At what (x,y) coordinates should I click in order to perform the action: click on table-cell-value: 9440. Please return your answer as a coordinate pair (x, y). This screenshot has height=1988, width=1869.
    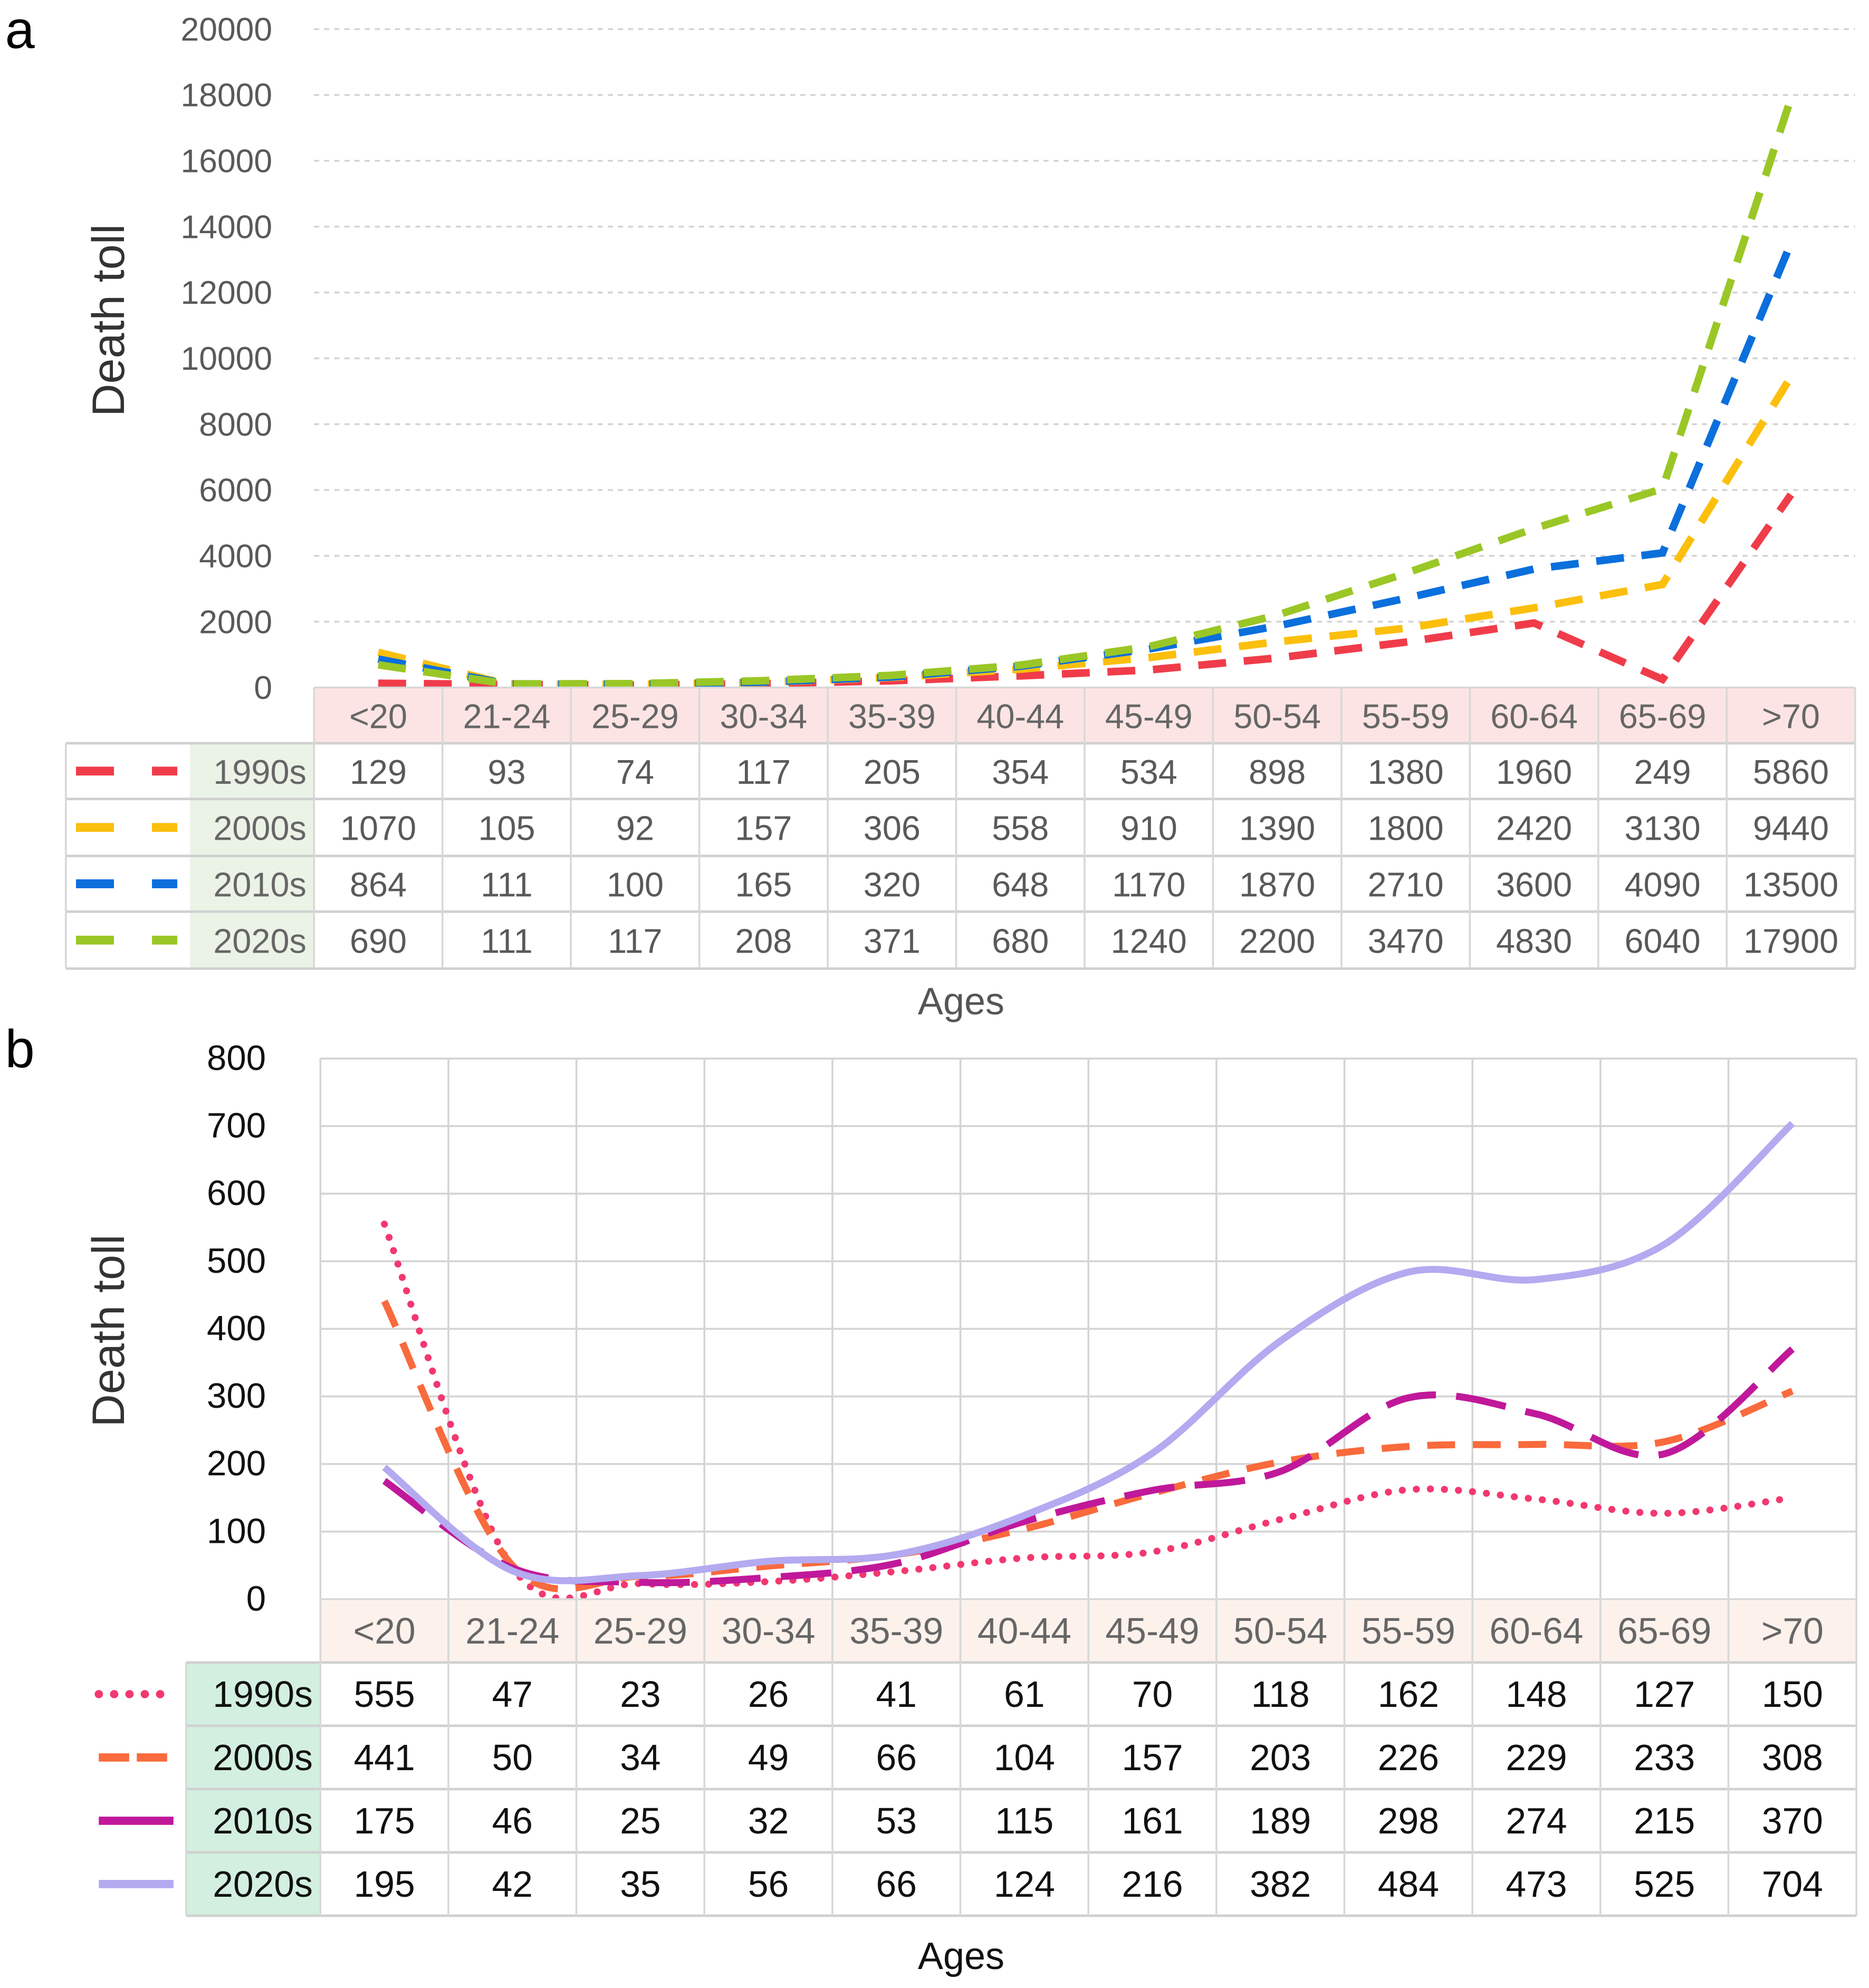
    Looking at the image, I should click on (1791, 828).